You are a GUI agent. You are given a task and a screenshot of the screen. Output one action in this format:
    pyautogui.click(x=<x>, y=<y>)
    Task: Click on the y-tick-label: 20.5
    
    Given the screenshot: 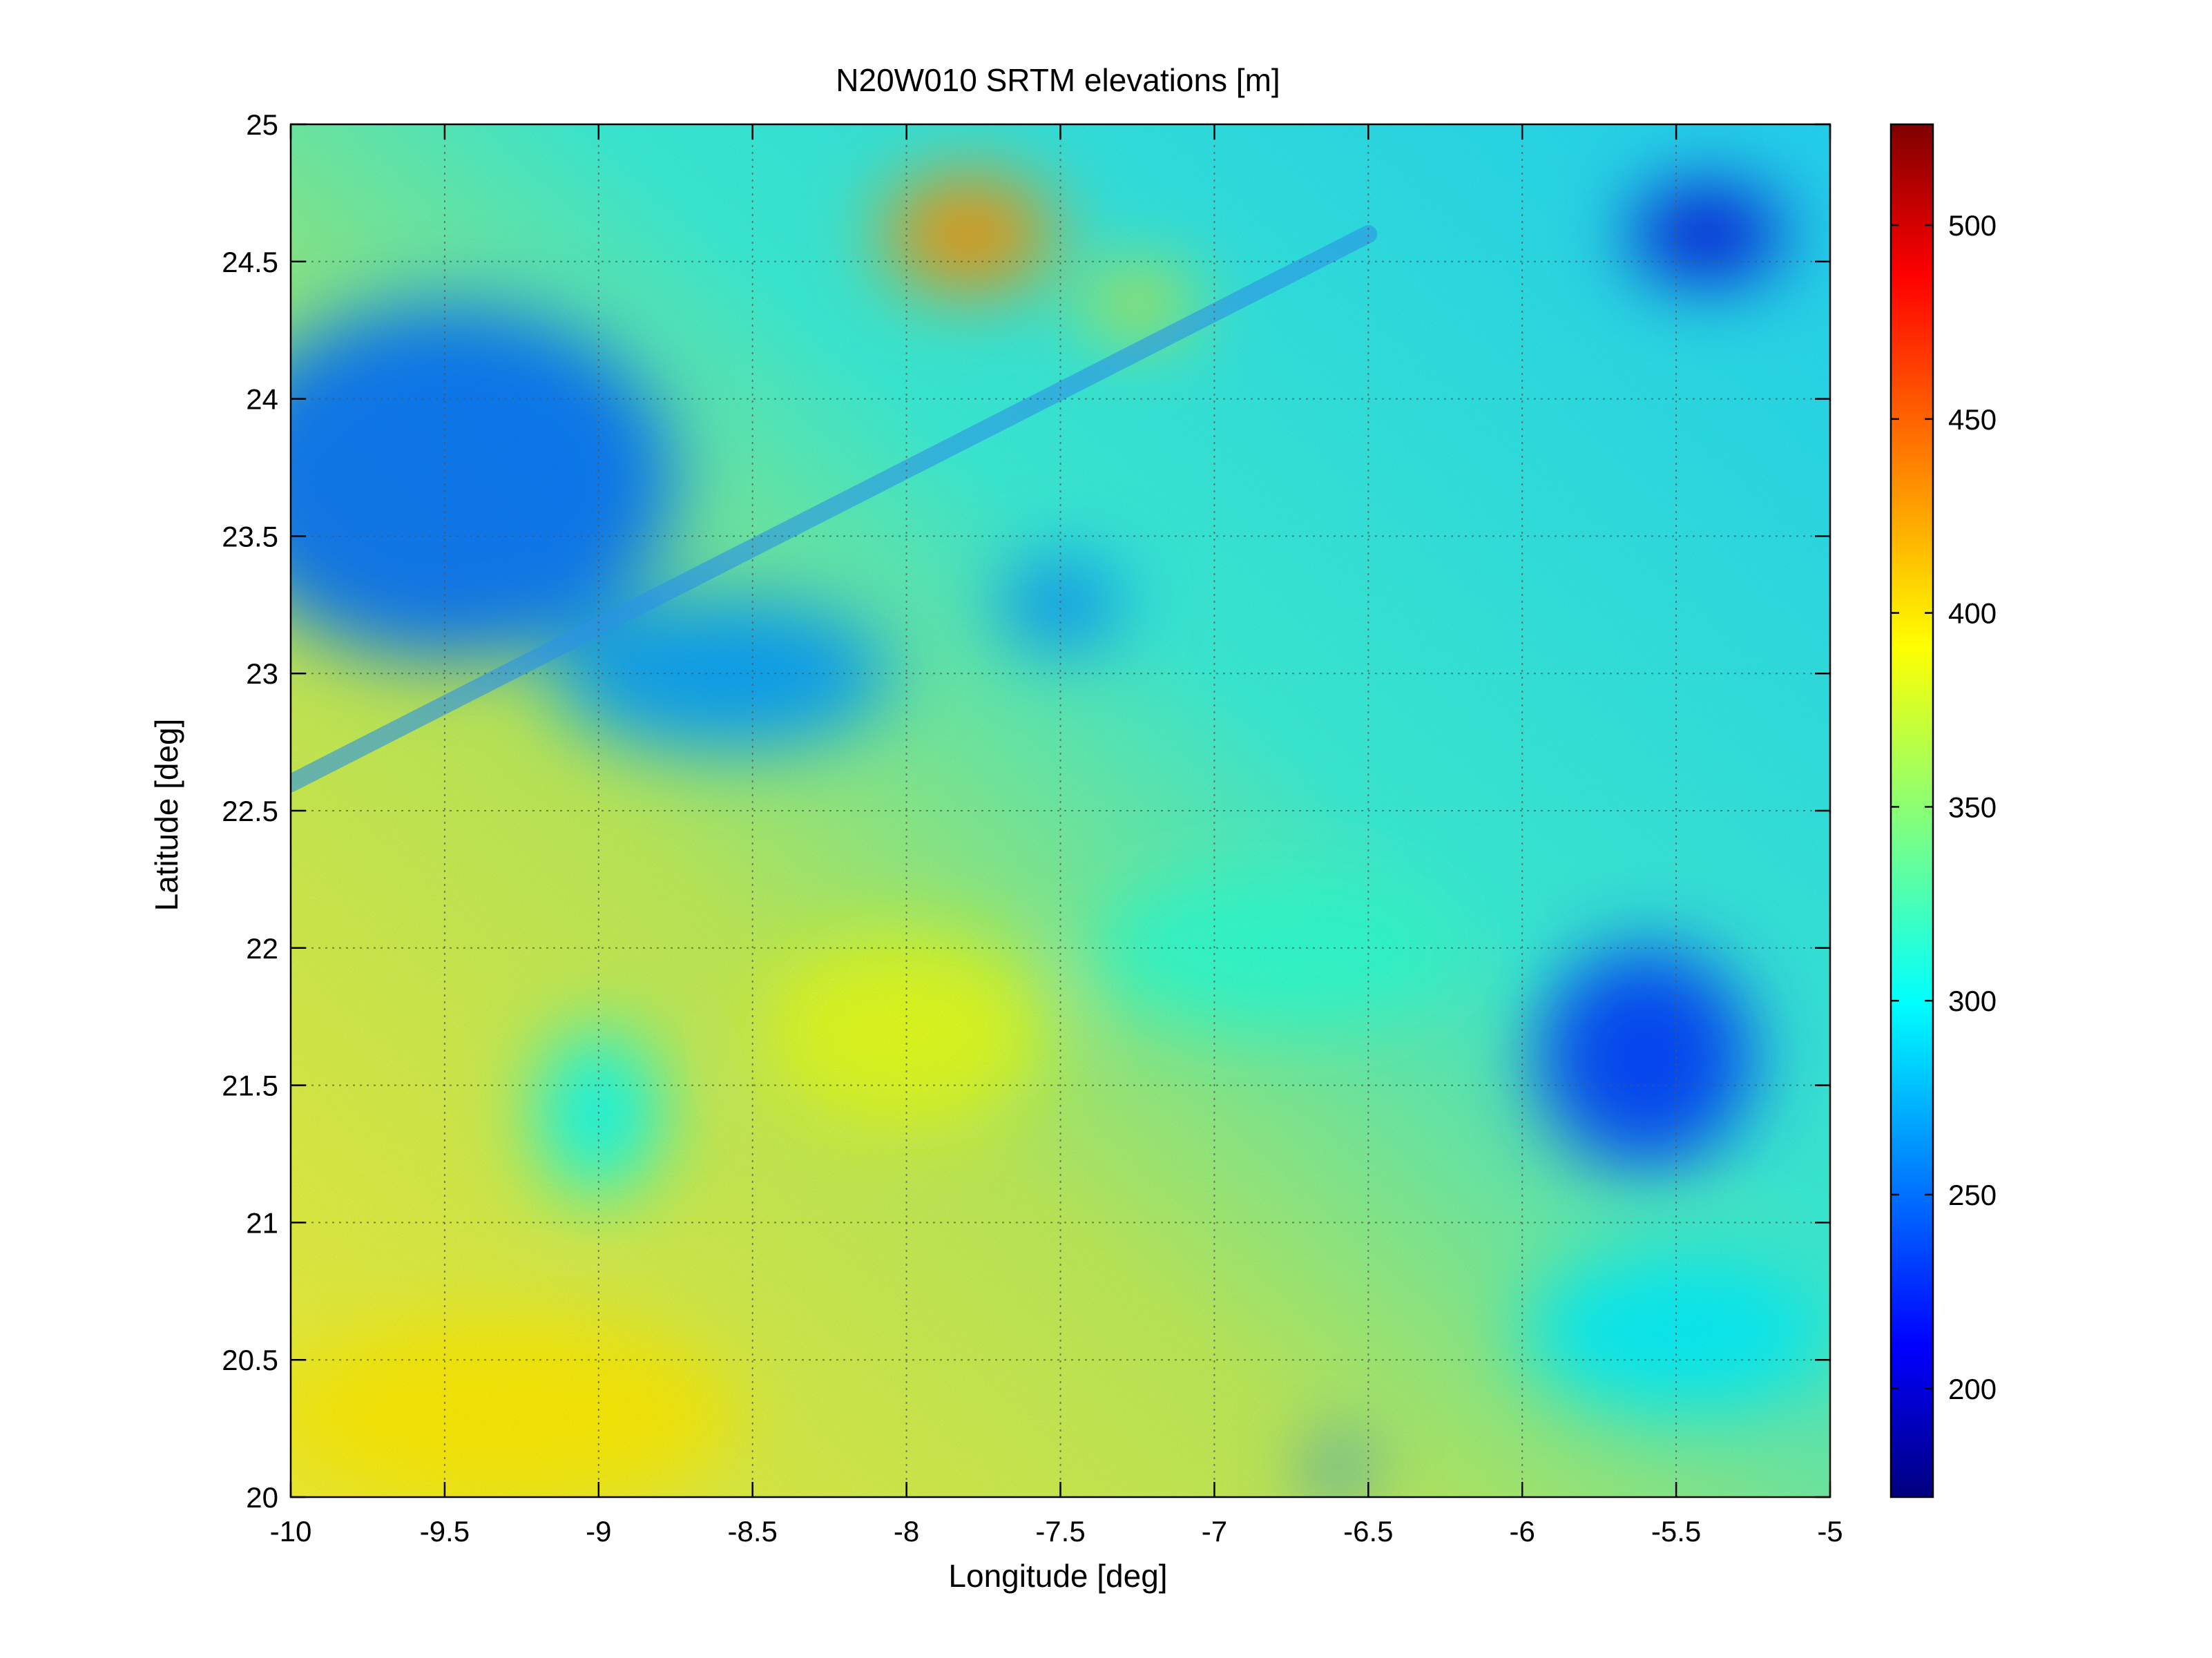 What is the action you would take?
    pyautogui.click(x=250, y=1360)
    